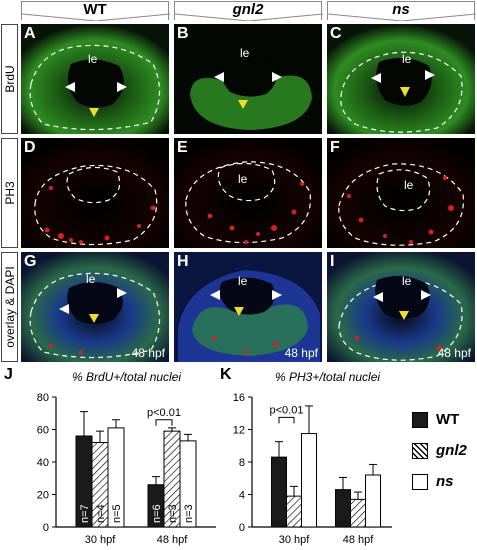 The image size is (477, 550). Describe the element at coordinates (248, 307) in the screenshot. I see `panel-h: H le 48 hpf` at that location.